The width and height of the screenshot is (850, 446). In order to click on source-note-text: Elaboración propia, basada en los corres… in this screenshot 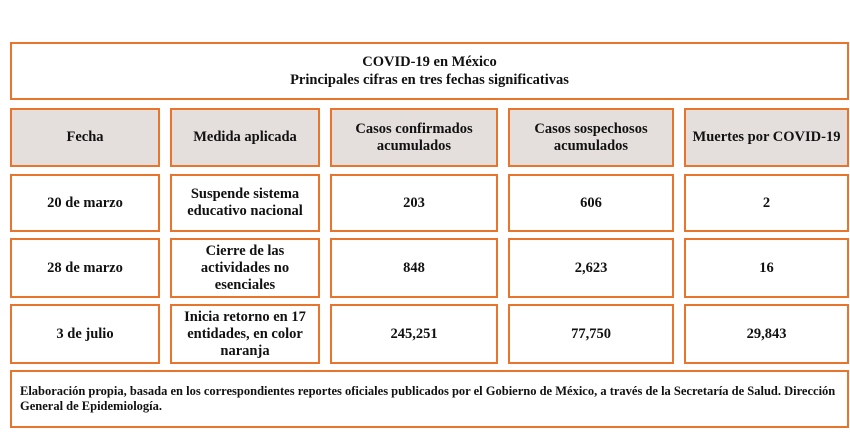, I will do `click(428, 398)`.